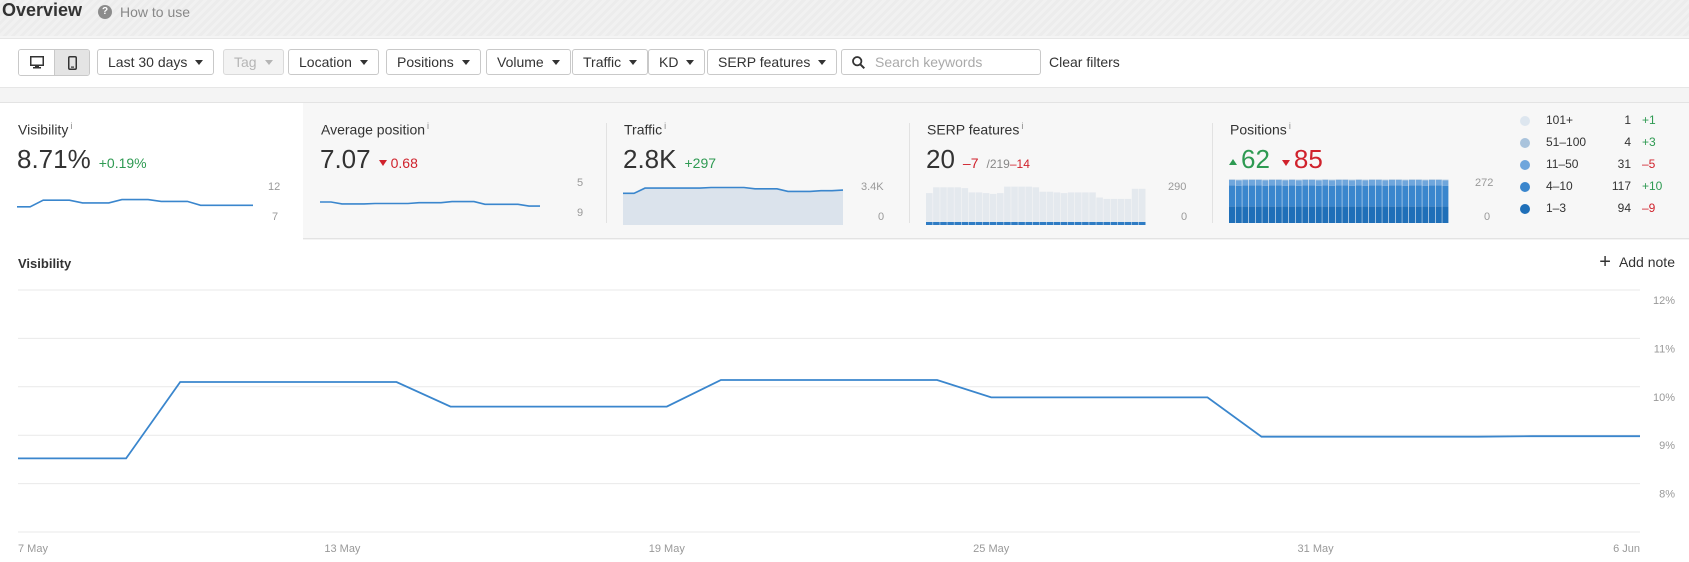 This screenshot has height=562, width=1689. Describe the element at coordinates (1562, 164) in the screenshot. I see `legend-label: 11–50` at that location.